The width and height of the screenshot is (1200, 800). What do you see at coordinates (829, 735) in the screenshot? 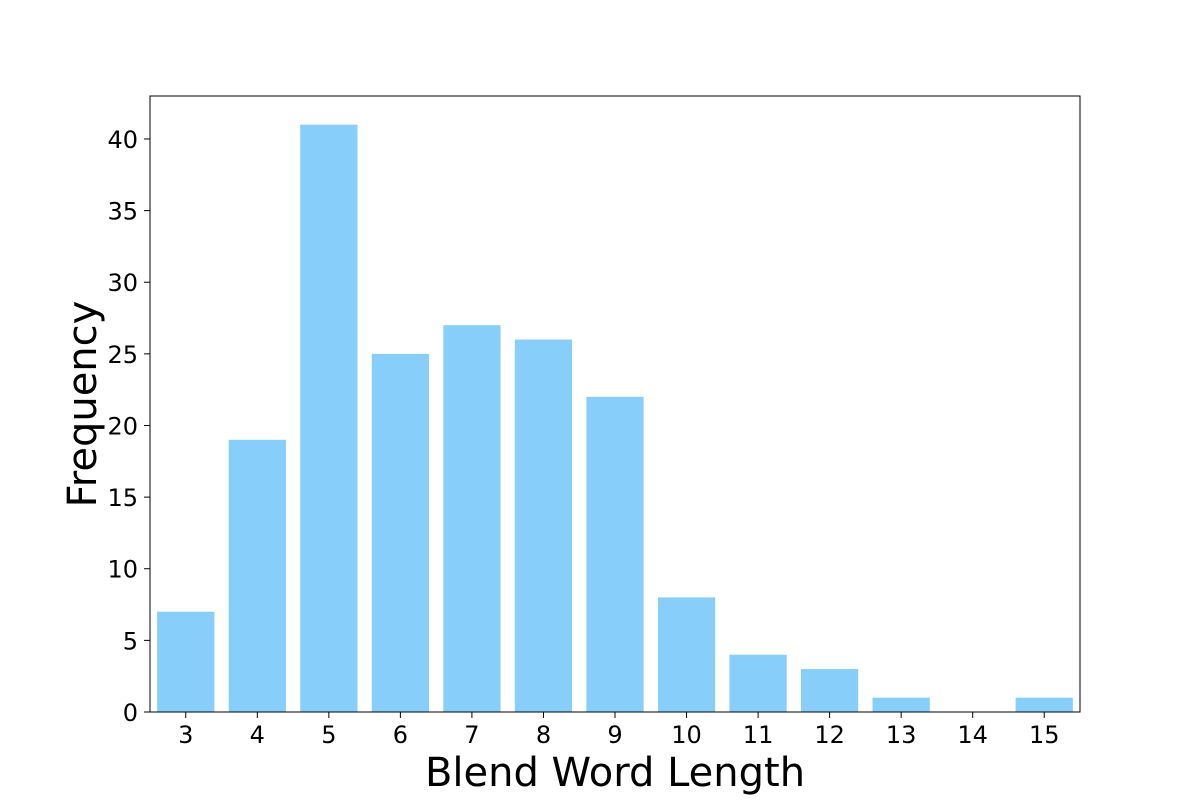
I see `x-tick-label: 12` at bounding box center [829, 735].